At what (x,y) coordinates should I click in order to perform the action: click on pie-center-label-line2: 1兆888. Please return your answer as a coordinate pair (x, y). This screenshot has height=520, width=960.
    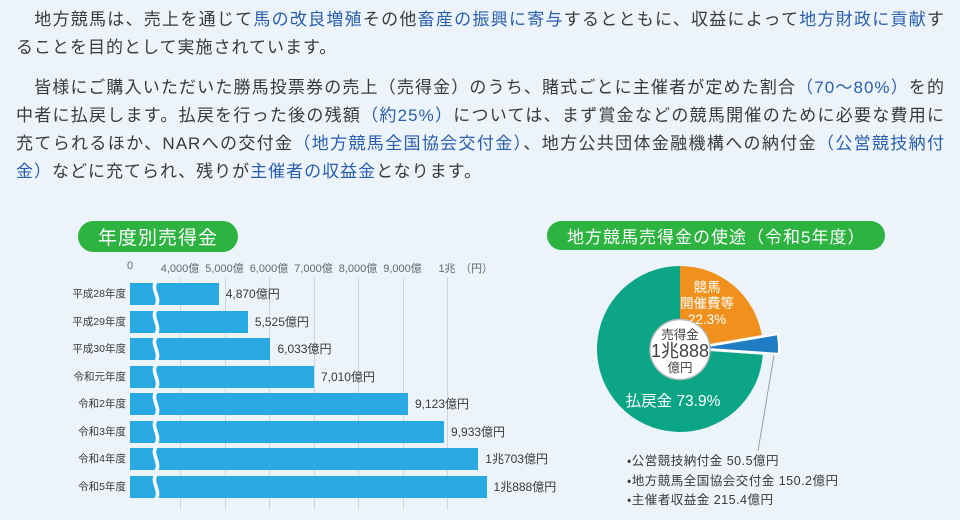
    Looking at the image, I should click on (680, 351).